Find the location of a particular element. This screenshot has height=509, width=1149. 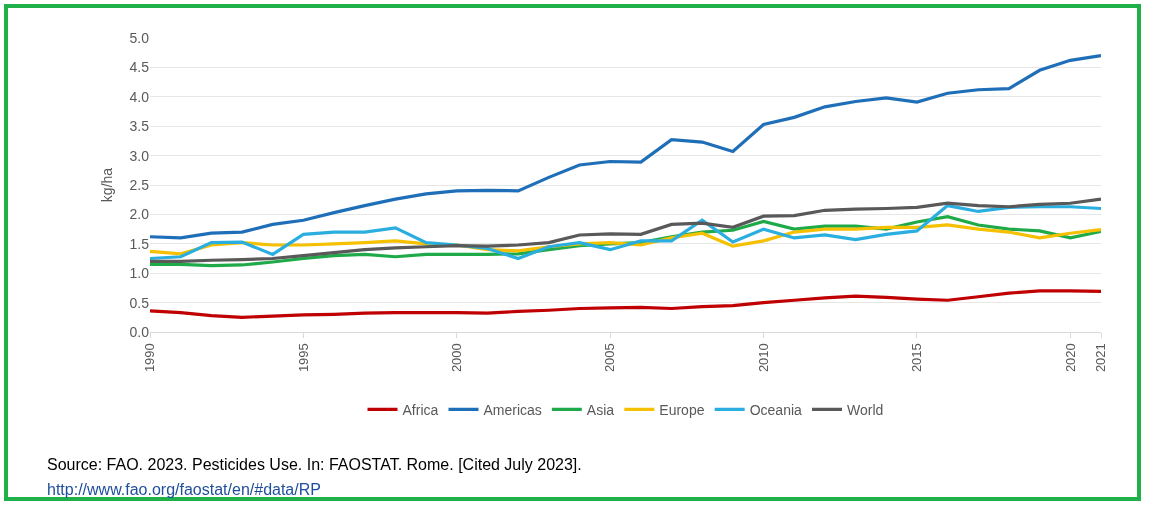

y-tick-label: 4.5 is located at coordinates (139, 67).